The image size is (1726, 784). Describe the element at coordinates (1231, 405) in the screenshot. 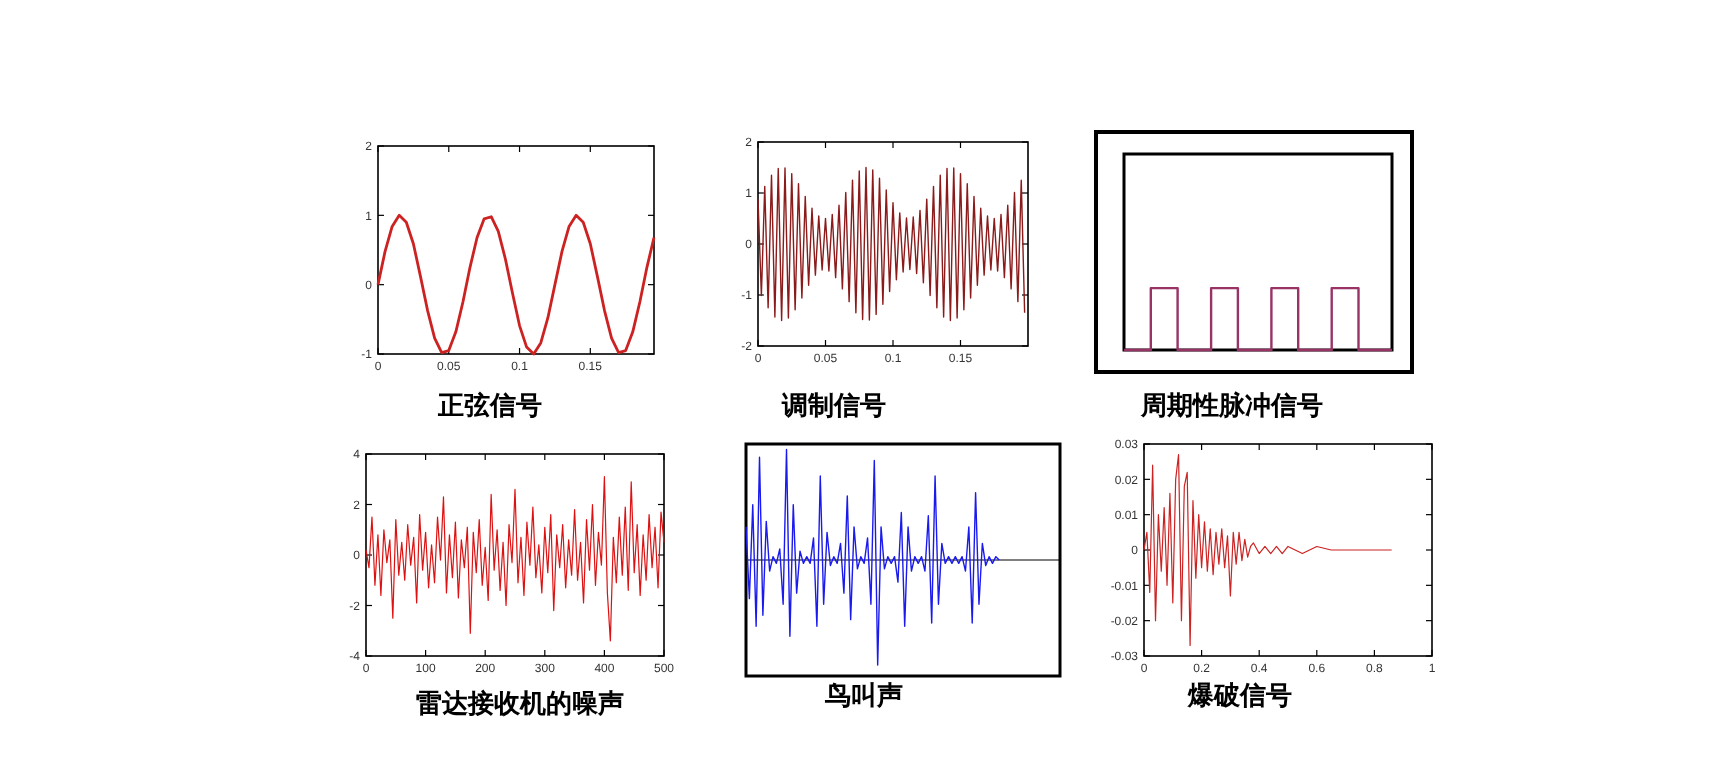

I see `text: 周期性脉冲信号` at that location.